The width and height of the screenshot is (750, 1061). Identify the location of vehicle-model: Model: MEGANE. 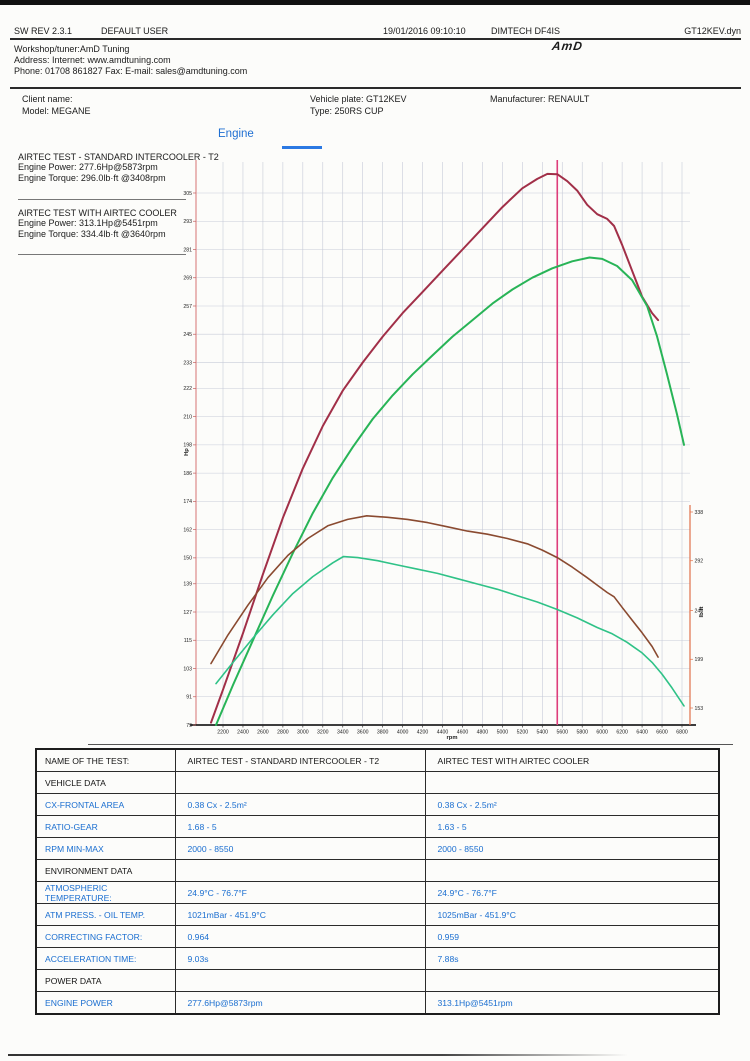
(56, 110).